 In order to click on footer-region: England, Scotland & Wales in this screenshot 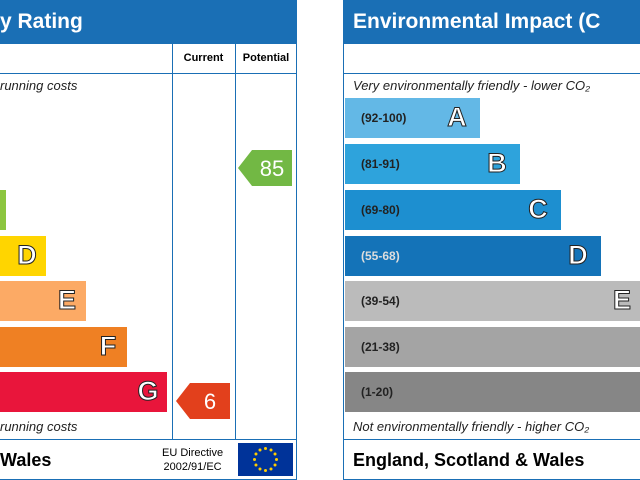, I will do `click(469, 460)`.